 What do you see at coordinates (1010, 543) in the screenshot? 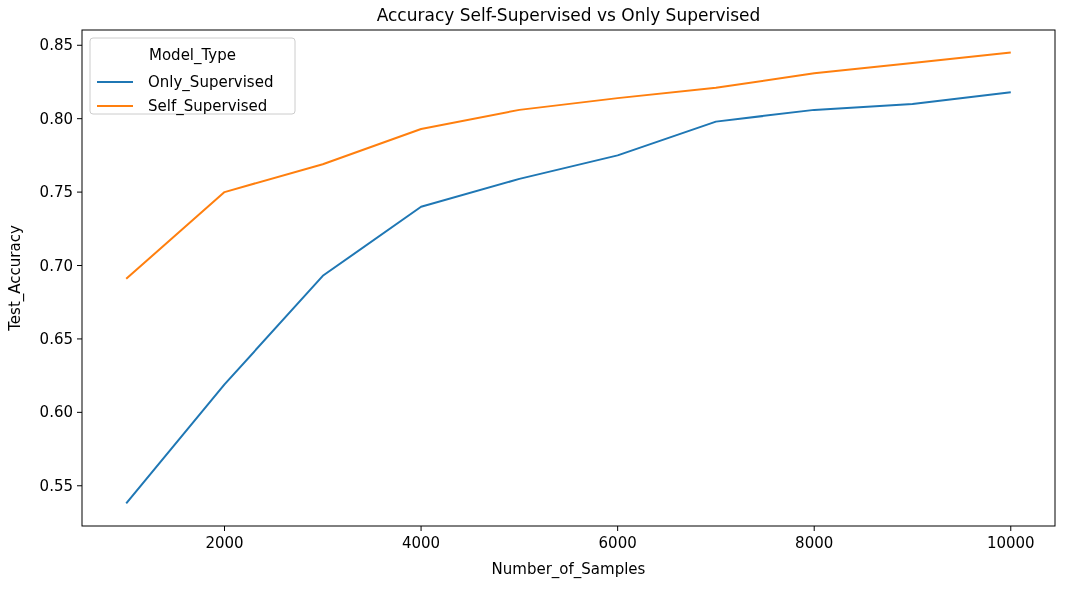
I see `x-tick-label: 10000` at bounding box center [1010, 543].